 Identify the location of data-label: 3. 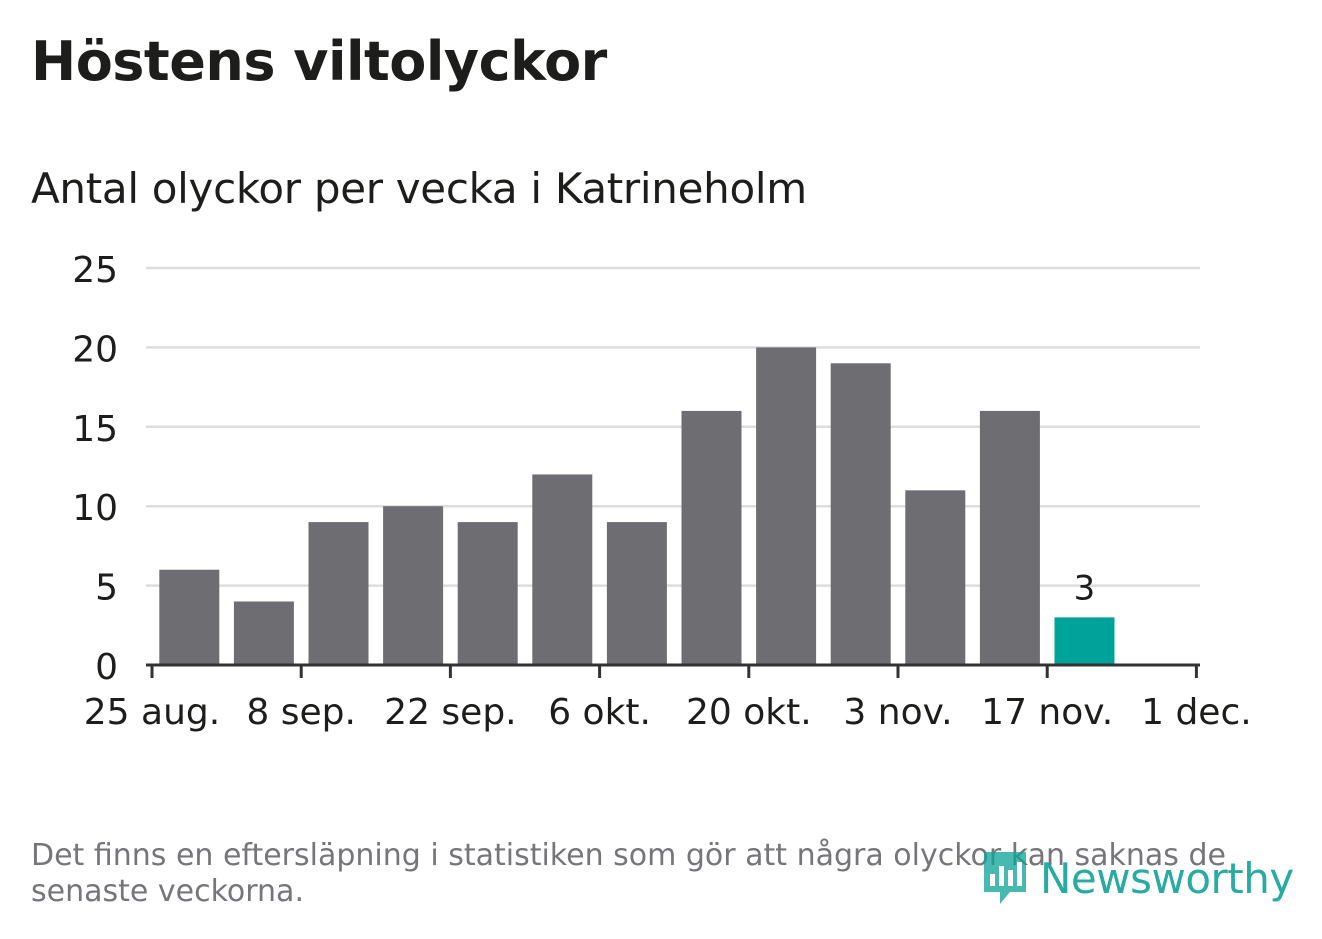
(1085, 588).